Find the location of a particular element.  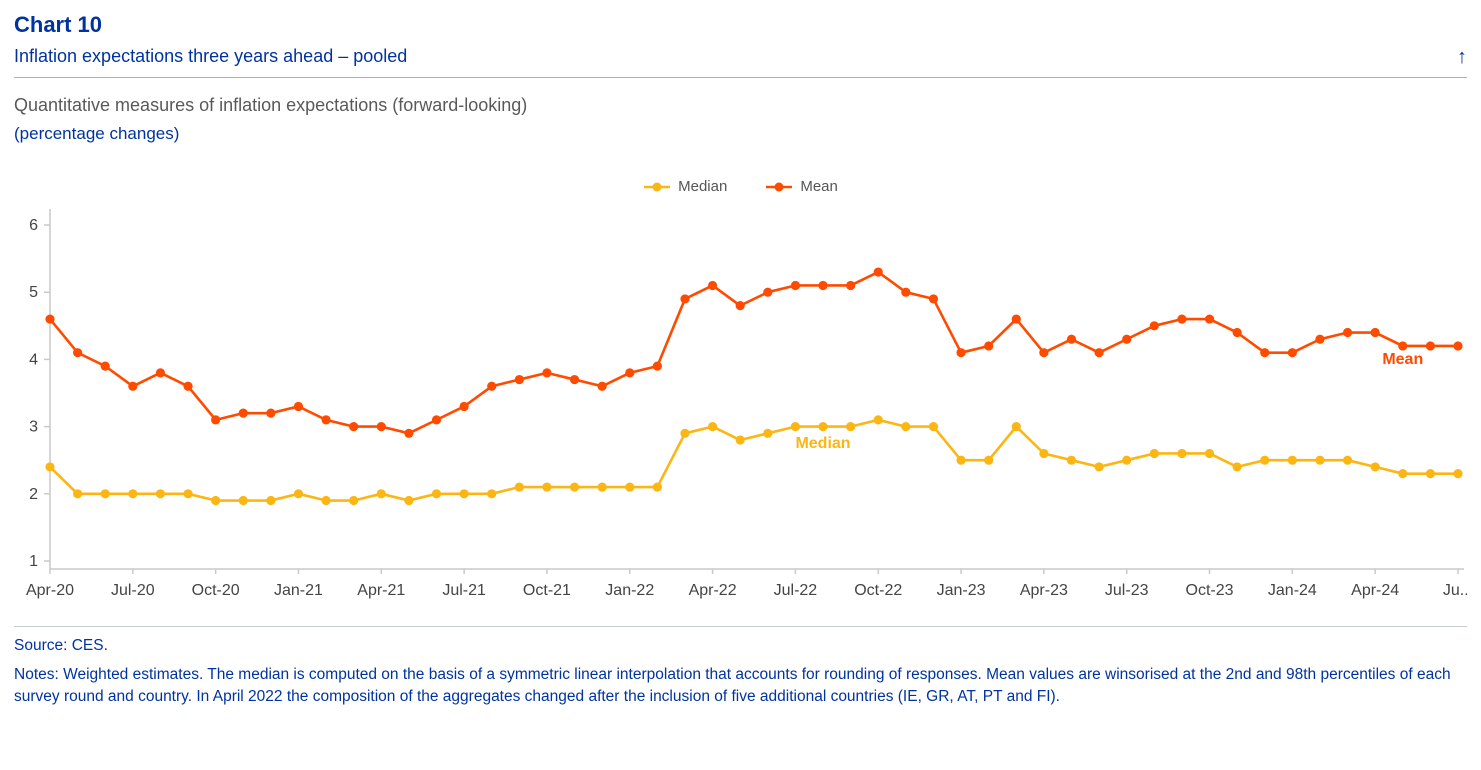

source-text: Source: CES. is located at coordinates (61, 645).